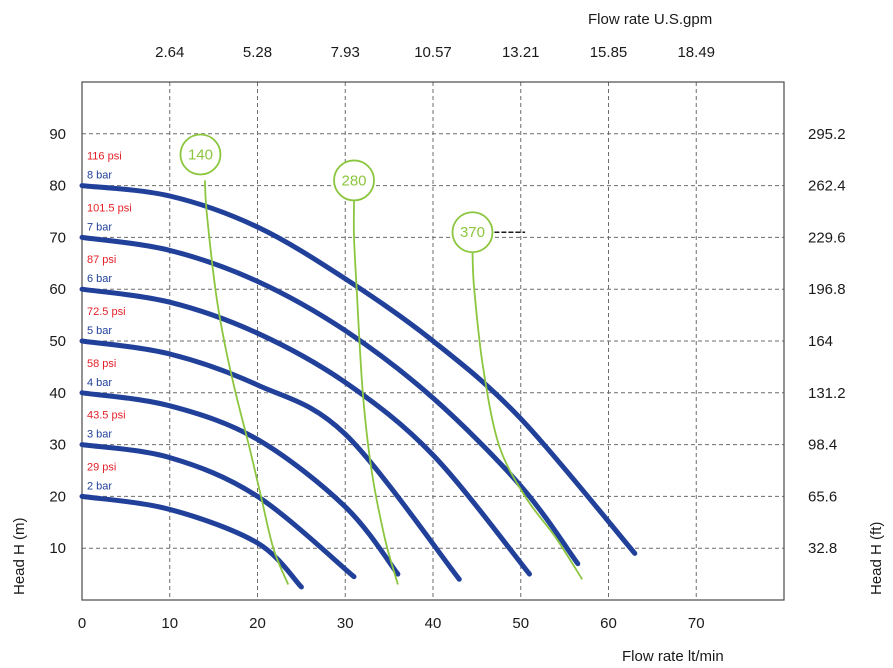 The image size is (893, 668). I want to click on x-tick-label: 0, so click(82, 623).